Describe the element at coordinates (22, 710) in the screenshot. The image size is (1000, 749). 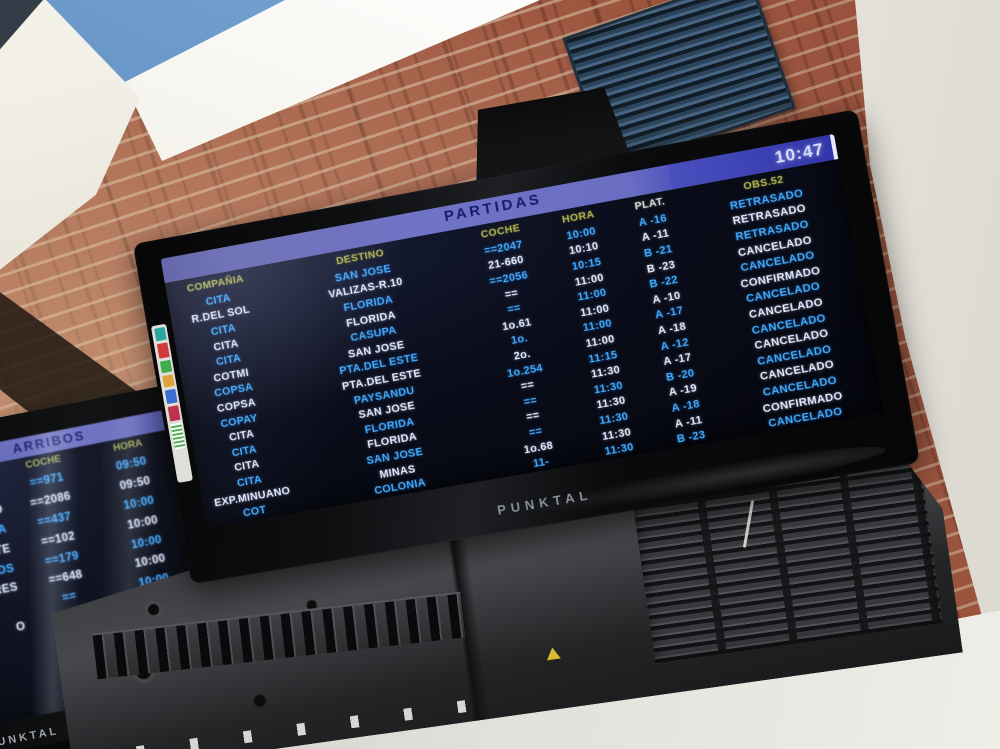
I see `cell-origin` at that location.